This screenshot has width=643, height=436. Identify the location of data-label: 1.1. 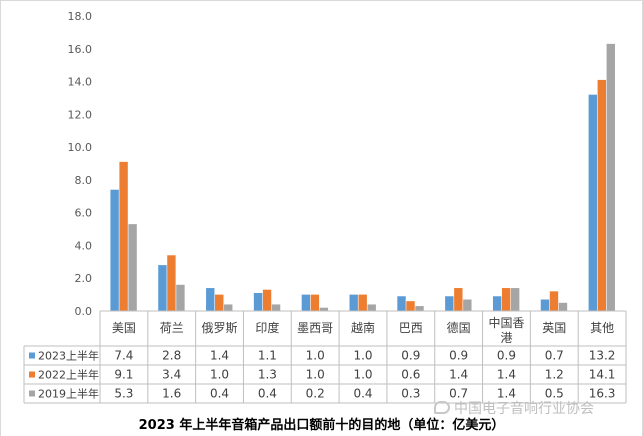
(267, 356).